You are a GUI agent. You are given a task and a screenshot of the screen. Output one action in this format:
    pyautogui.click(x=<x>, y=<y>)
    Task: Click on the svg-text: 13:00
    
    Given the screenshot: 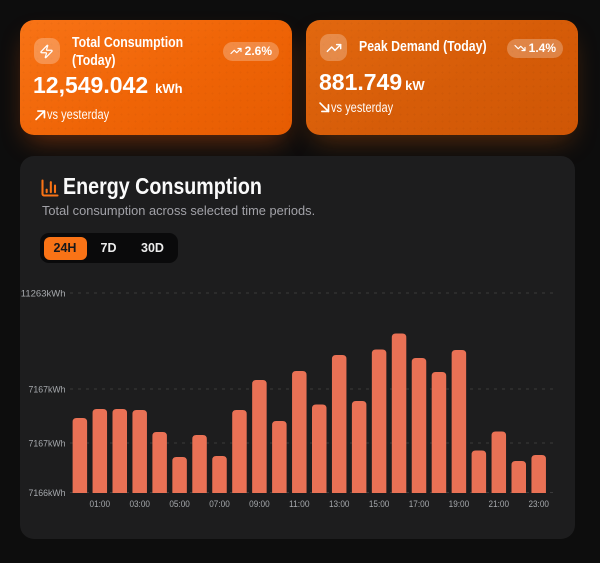 What is the action you would take?
    pyautogui.click(x=339, y=504)
    